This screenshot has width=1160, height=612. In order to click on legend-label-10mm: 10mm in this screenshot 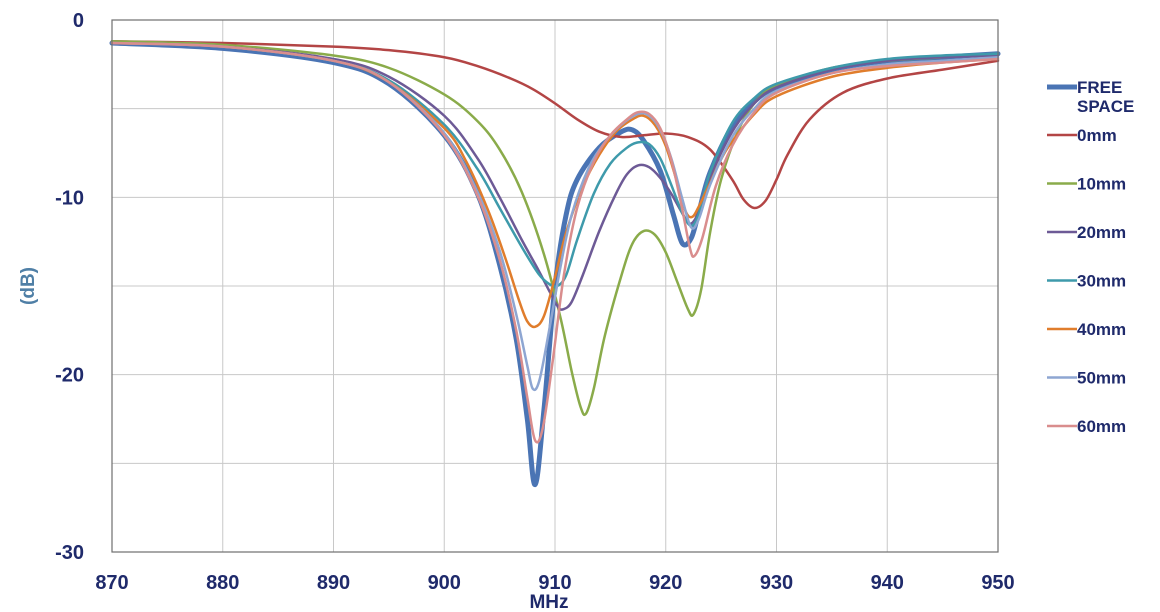, I will do `click(1101, 184)`.